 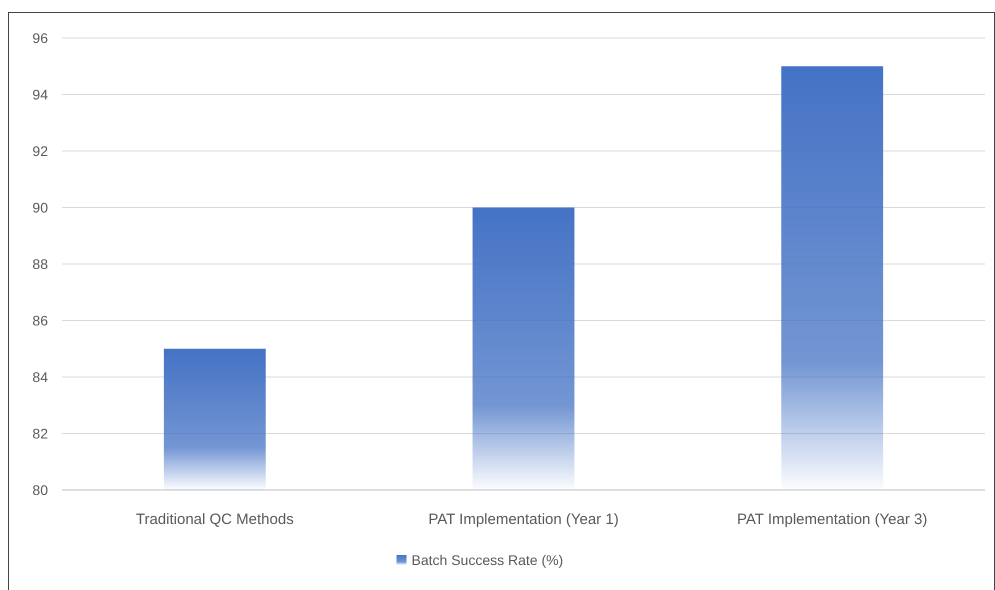 I want to click on x-tick-label: PAT Implementation (Year 3), so click(x=832, y=519).